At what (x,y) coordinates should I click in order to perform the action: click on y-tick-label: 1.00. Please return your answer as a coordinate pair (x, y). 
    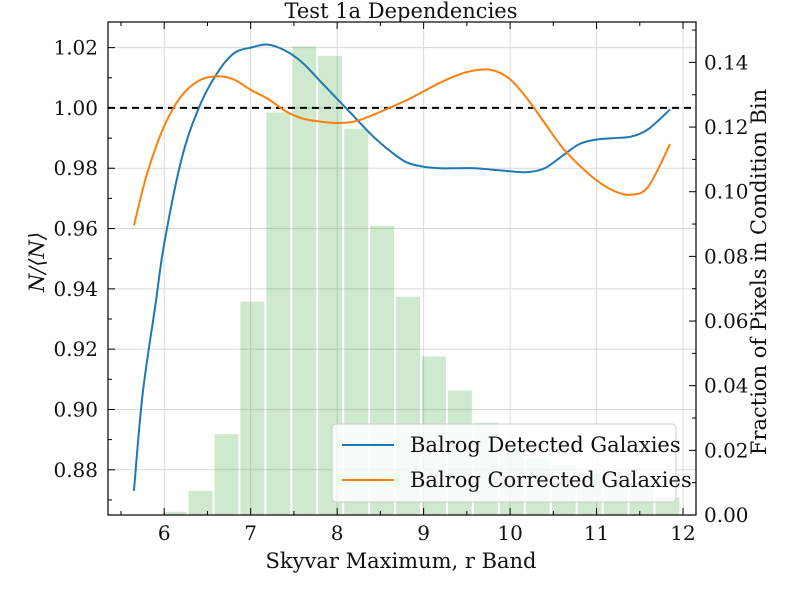
    Looking at the image, I should click on (75, 108).